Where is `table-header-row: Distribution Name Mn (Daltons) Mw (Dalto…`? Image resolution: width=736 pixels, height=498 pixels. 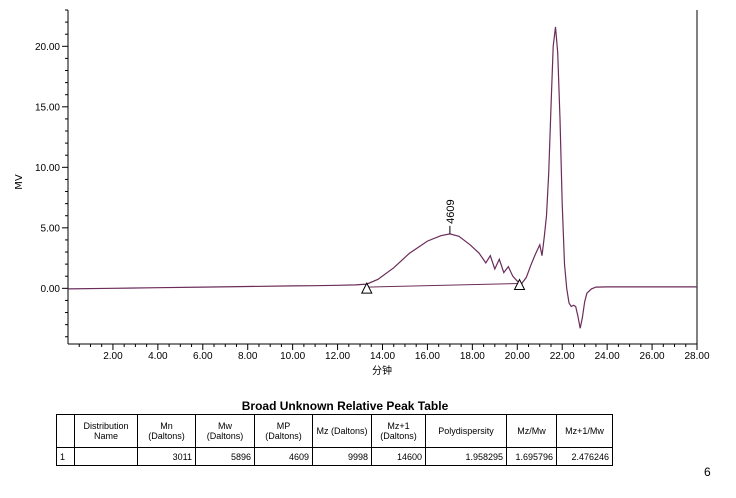 table-header-row: Distribution Name Mn (Daltons) Mw (Dalto… is located at coordinates (334, 431).